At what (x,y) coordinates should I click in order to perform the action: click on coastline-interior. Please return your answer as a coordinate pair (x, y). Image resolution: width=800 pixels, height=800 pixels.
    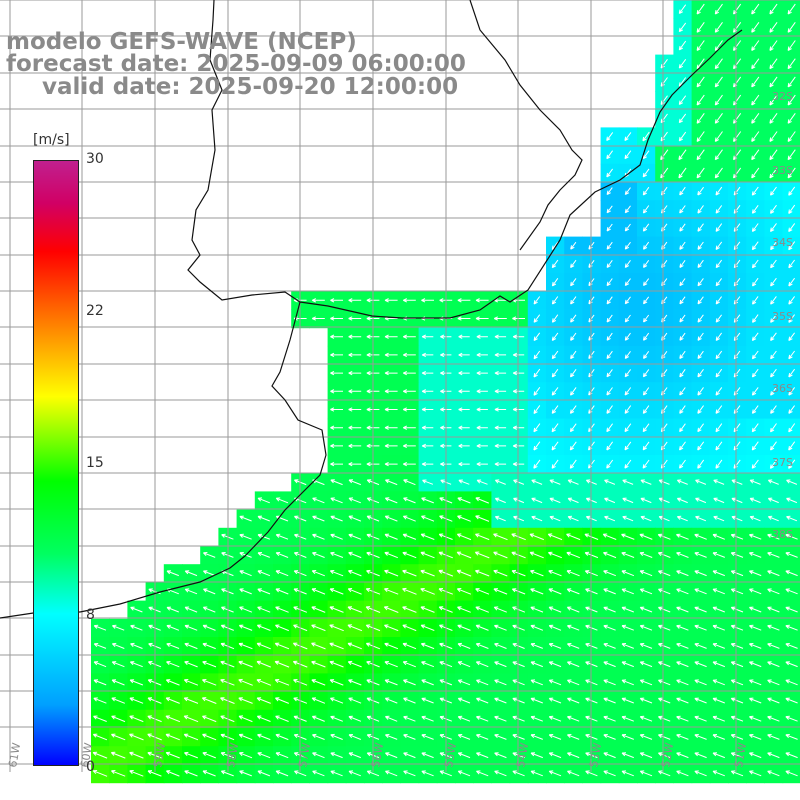
    Looking at the image, I should click on (526, 125).